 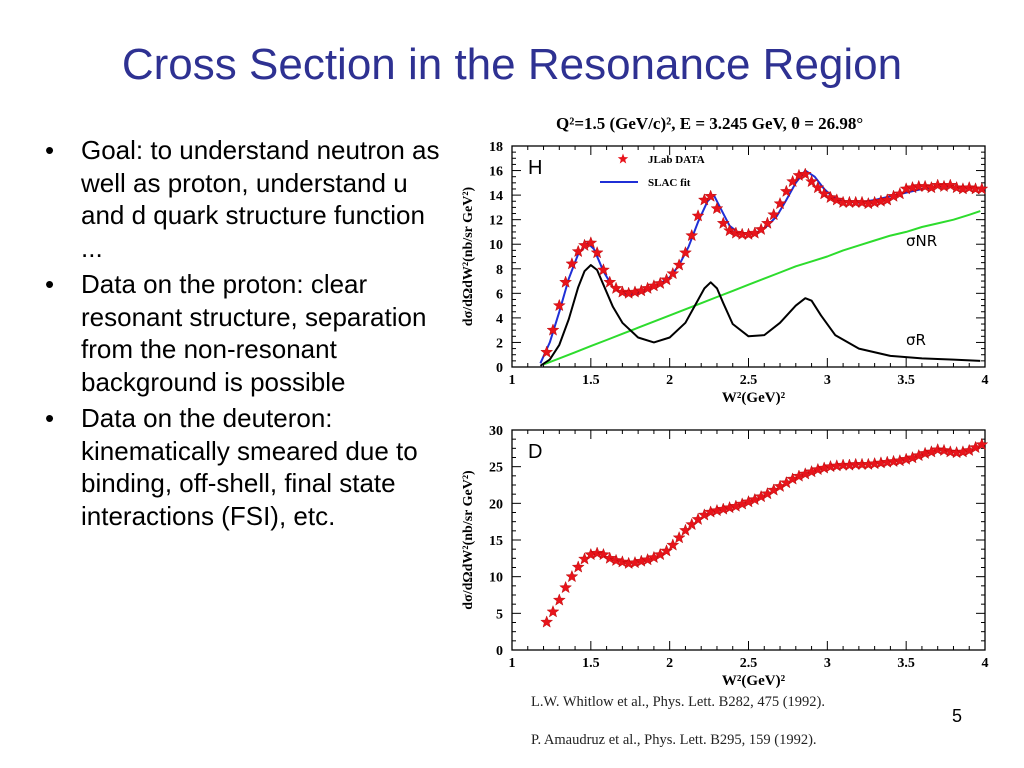 I want to click on plot-frame, so click(x=748, y=540).